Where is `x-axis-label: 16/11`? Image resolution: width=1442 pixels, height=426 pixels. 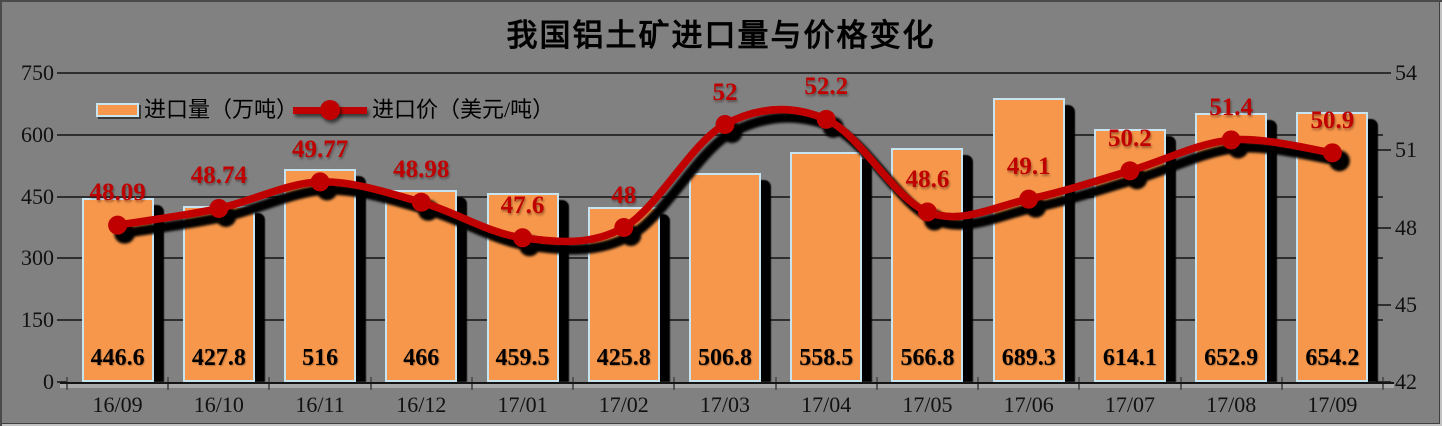
x-axis-label: 16/11 is located at coordinates (320, 404).